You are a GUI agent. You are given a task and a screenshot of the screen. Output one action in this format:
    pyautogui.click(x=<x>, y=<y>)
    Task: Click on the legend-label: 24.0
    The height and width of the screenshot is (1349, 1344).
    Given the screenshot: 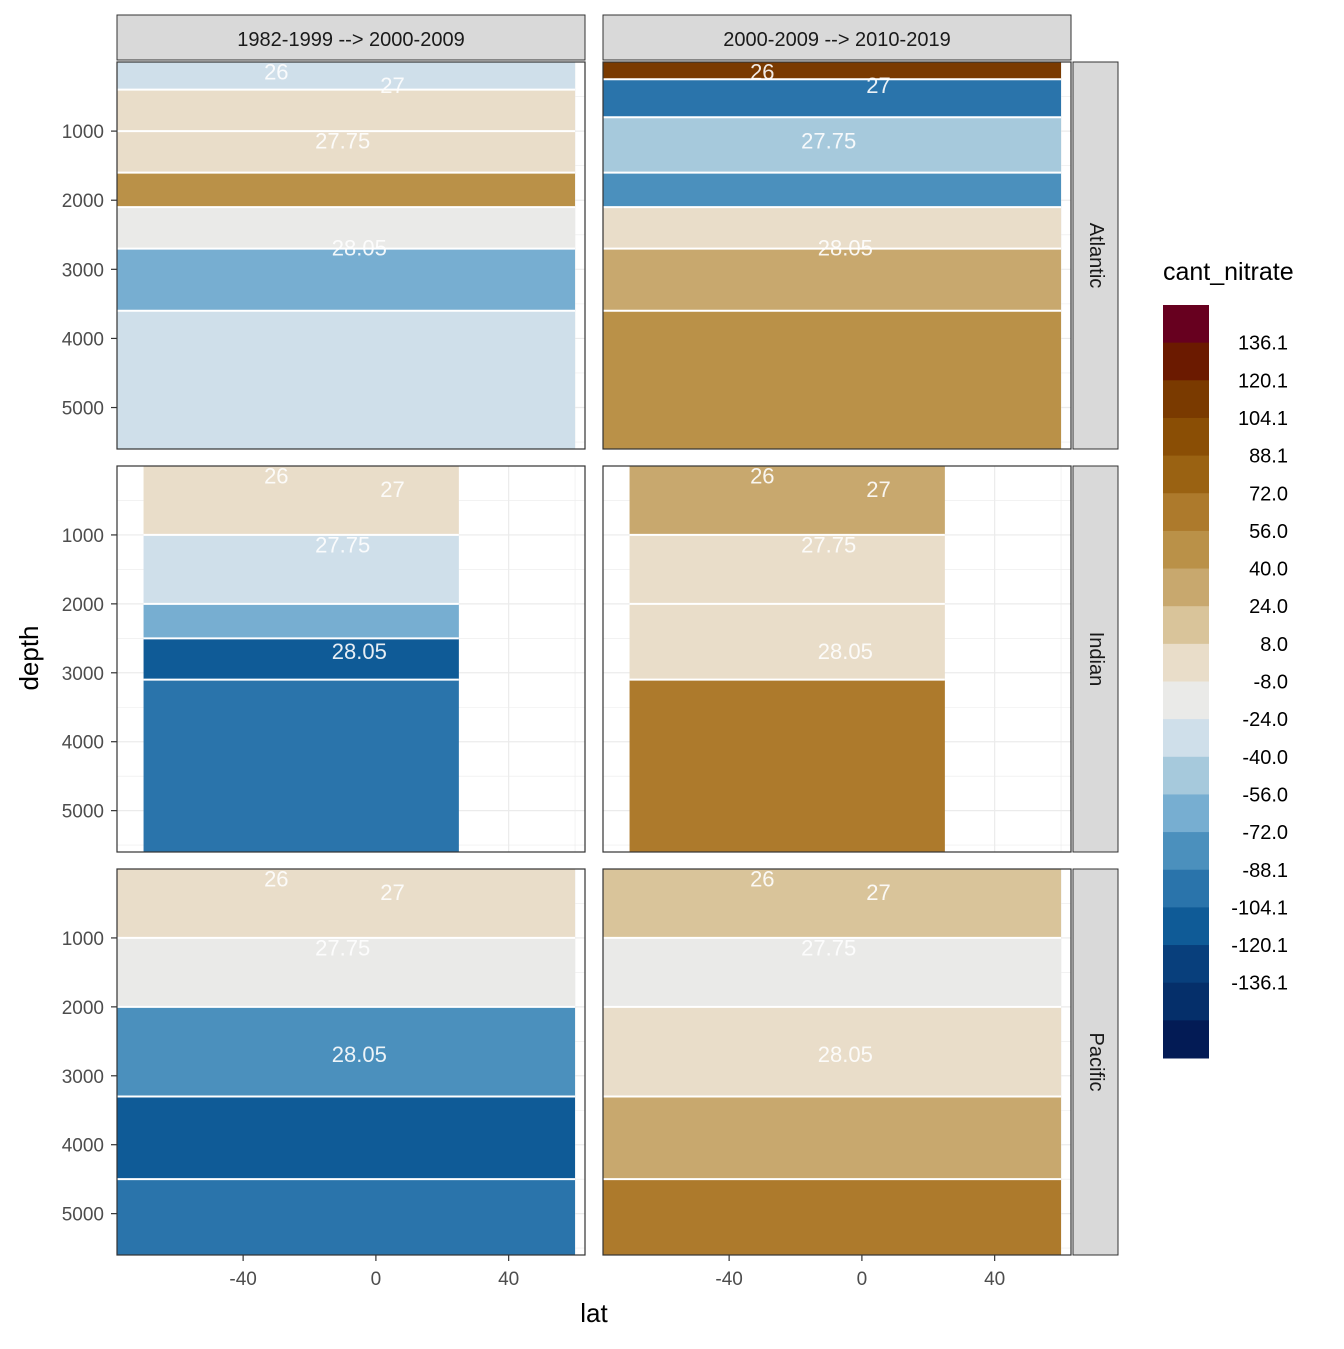 What is the action you would take?
    pyautogui.click(x=1268, y=607)
    